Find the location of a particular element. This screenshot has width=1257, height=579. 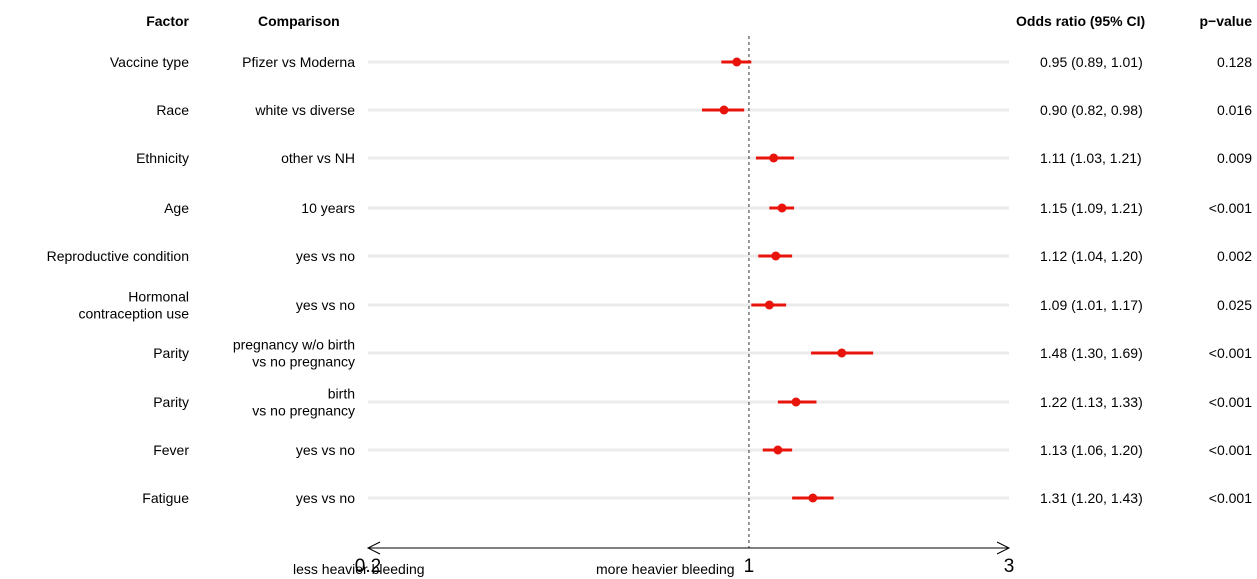

factor-label-line: Reproductive condition is located at coordinates (118, 256).